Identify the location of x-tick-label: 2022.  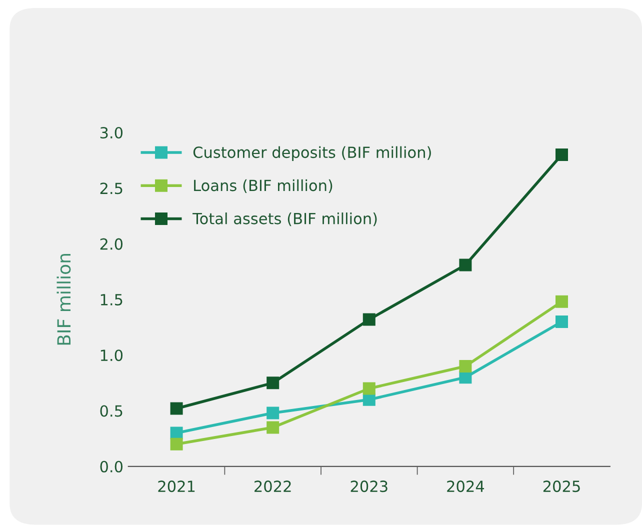
(272, 486).